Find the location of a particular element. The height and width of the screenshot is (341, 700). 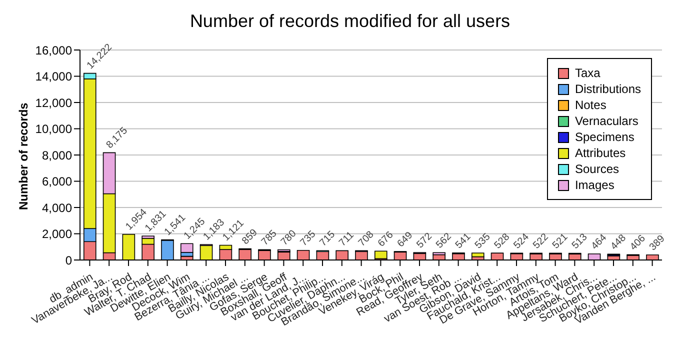

total-label: 524 is located at coordinates (522, 241).